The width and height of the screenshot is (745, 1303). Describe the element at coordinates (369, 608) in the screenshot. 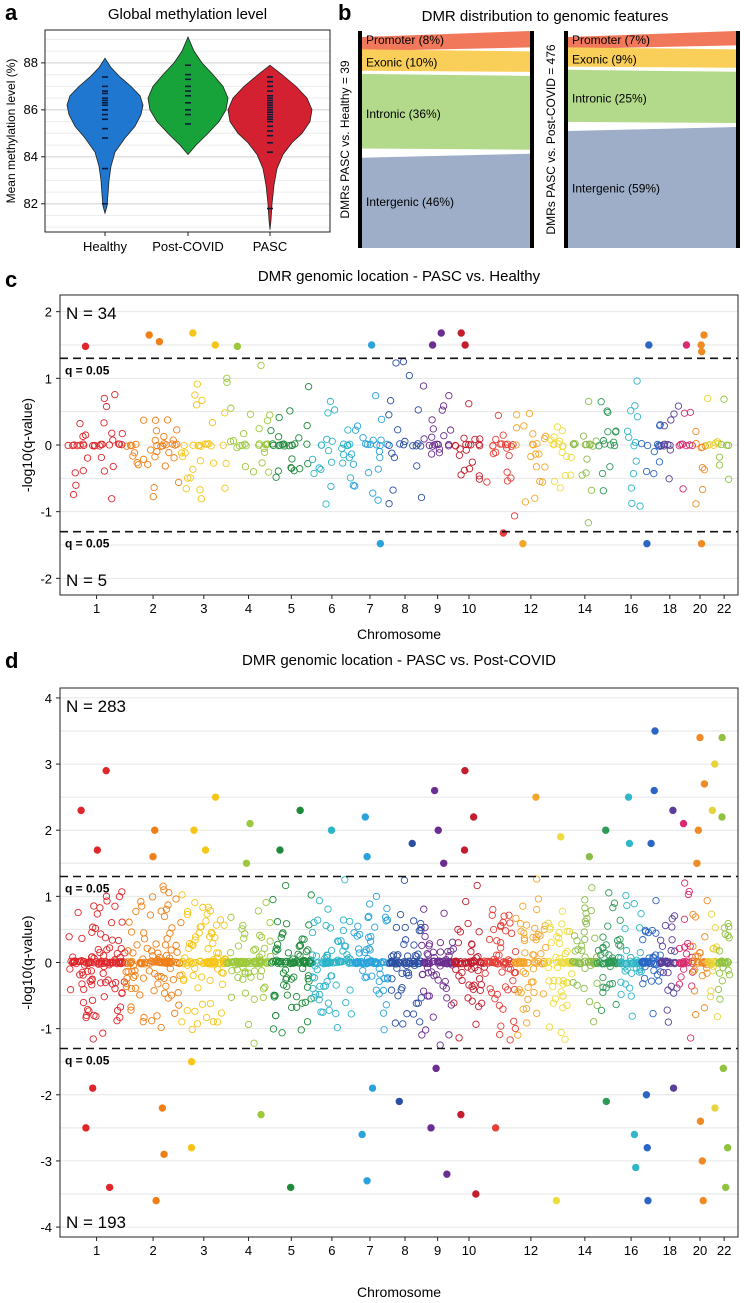

I see `chart-c-xtick-label: 7` at that location.